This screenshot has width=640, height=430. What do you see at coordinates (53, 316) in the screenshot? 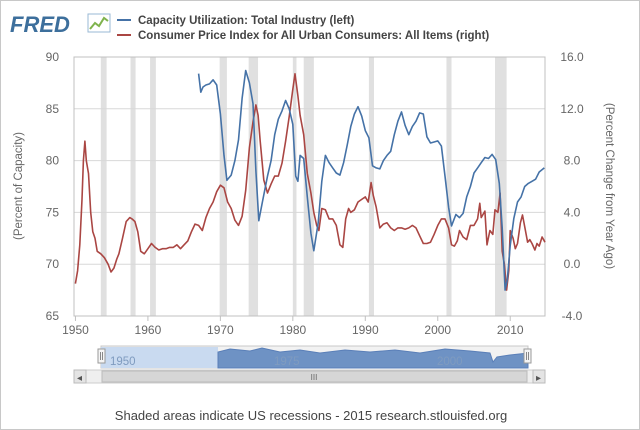
I see `left-tick-label: 65` at bounding box center [53, 316].